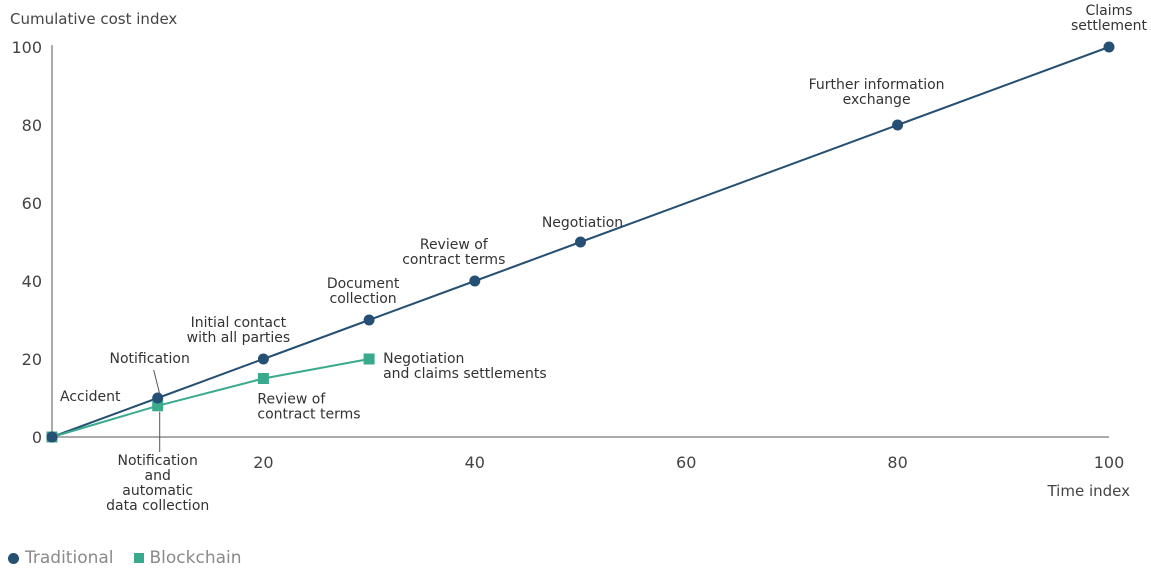 The width and height of the screenshot is (1151, 570). Describe the element at coordinates (1109, 18) in the screenshot. I see `point-label: Claims settlement` at that location.